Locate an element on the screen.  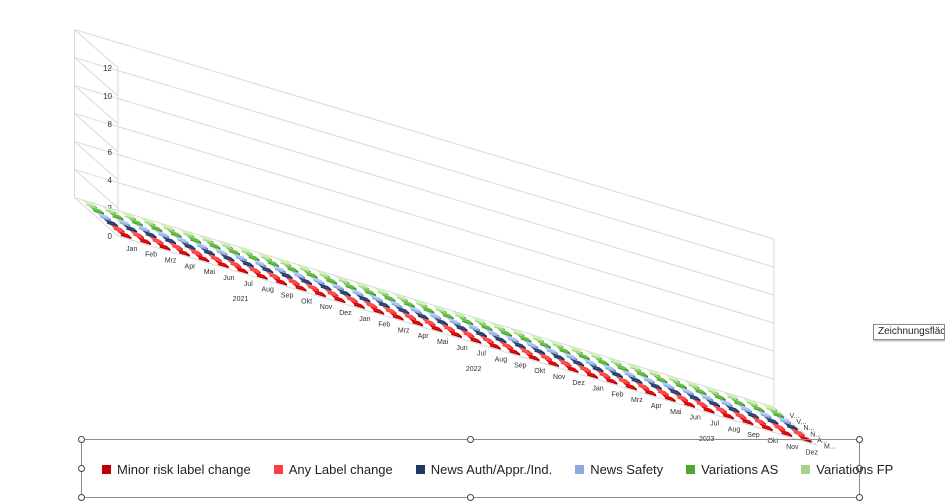
x-tick-label: Mrz is located at coordinates (404, 330).